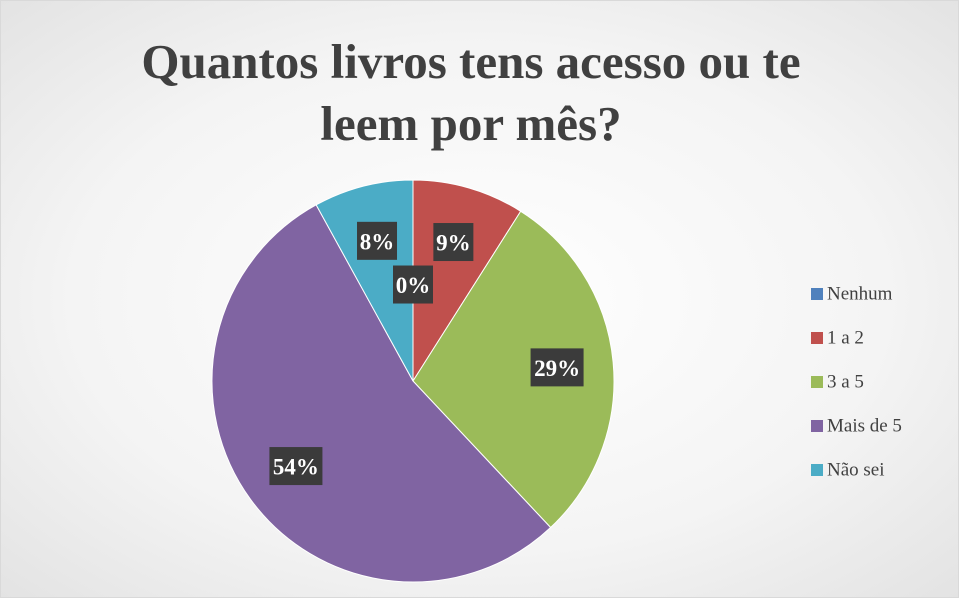 The width and height of the screenshot is (959, 598). Describe the element at coordinates (860, 294) in the screenshot. I see `legend-label: Nenhum` at that location.